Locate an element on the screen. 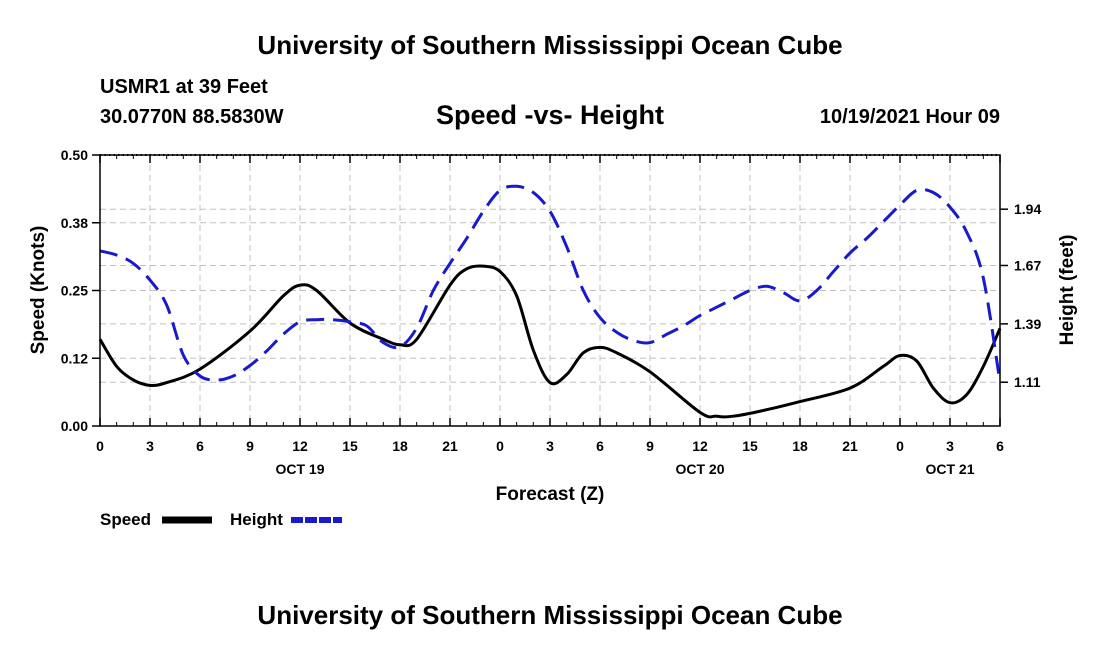 The image size is (1100, 650). legend: Speed Height is located at coordinates (221, 519).